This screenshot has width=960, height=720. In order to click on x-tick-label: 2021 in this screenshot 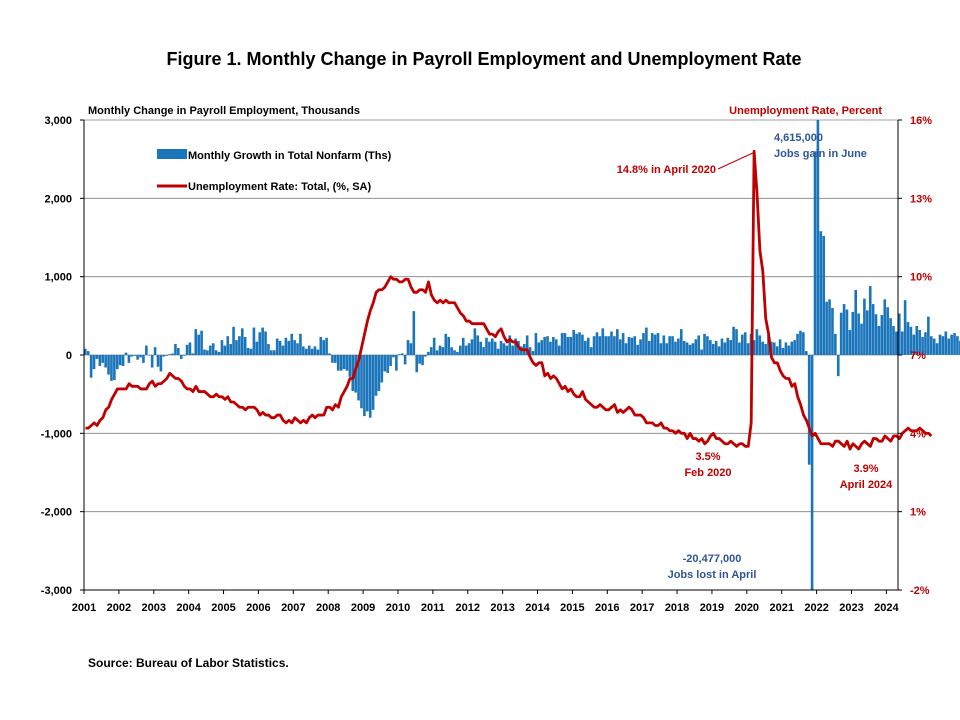, I will do `click(781, 608)`.